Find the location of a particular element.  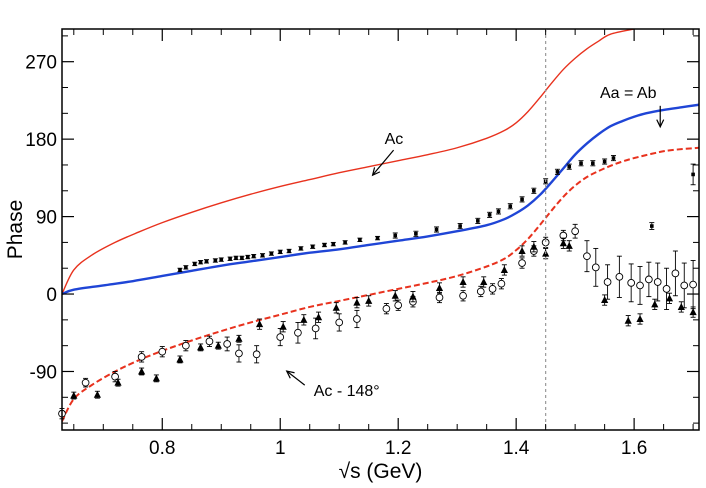

y-tick-label: 90 is located at coordinates (46, 218).